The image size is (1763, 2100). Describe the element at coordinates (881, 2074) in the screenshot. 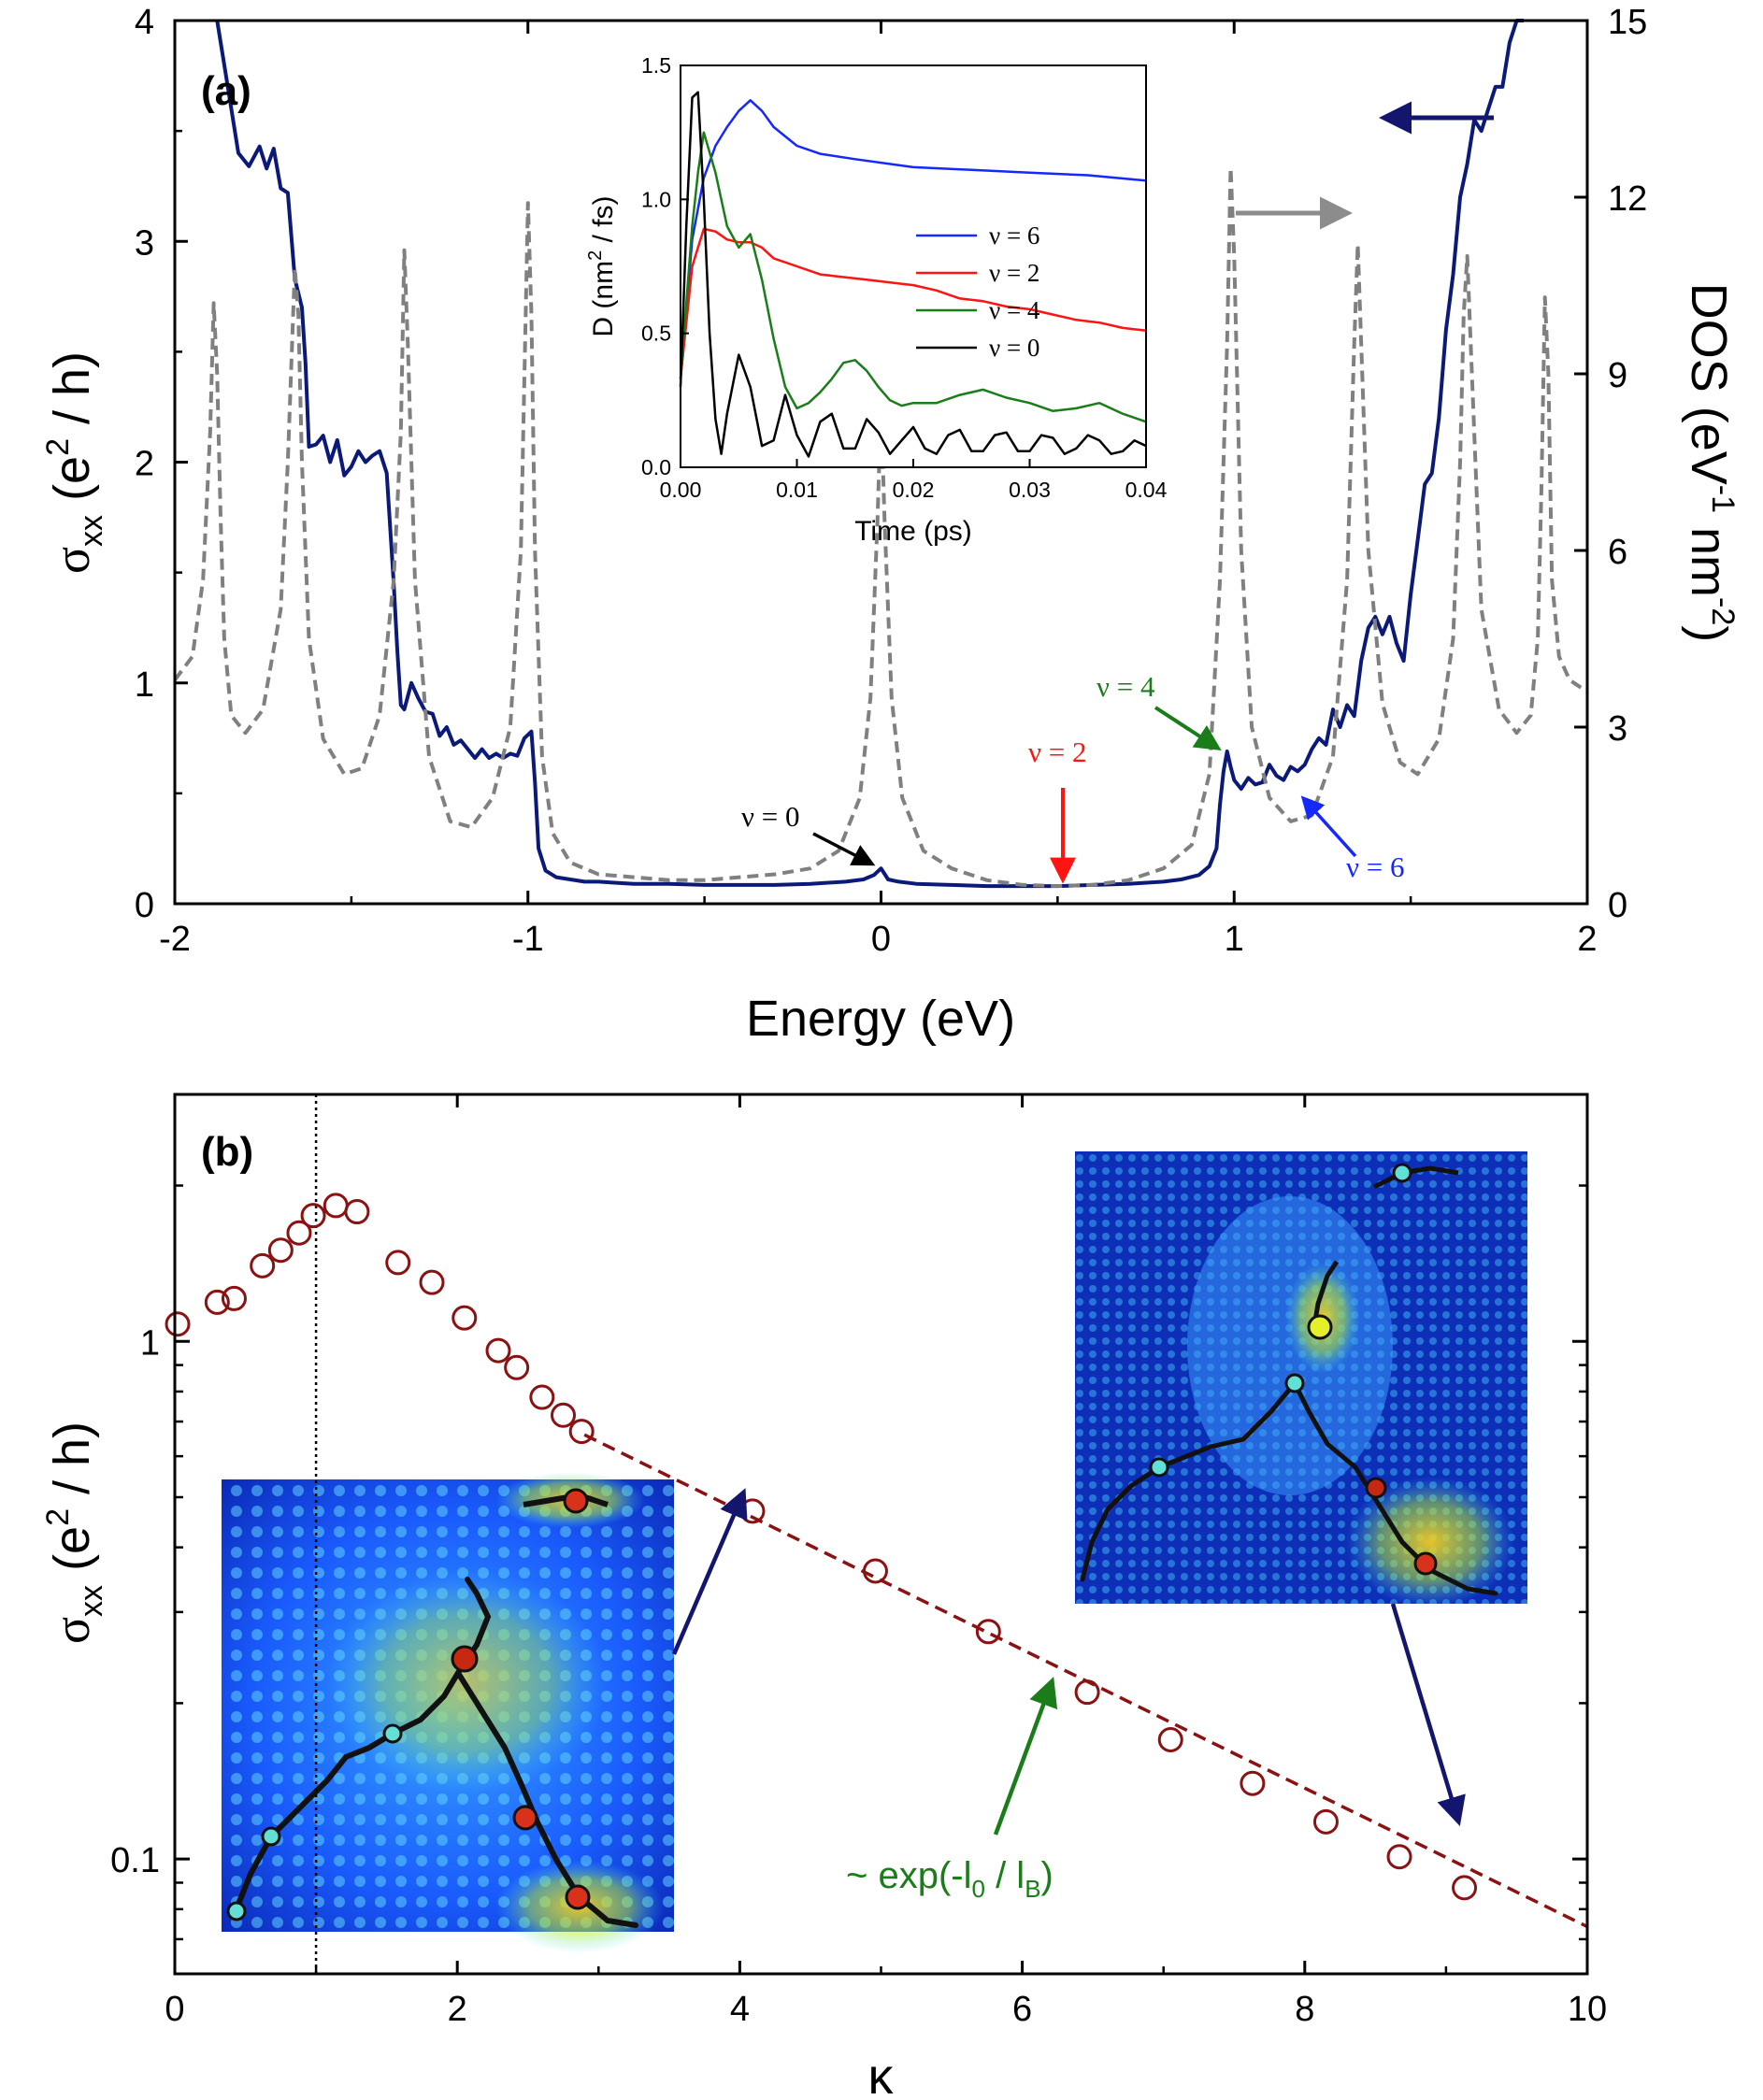

I see `panel-b-xlabel: κ` at that location.